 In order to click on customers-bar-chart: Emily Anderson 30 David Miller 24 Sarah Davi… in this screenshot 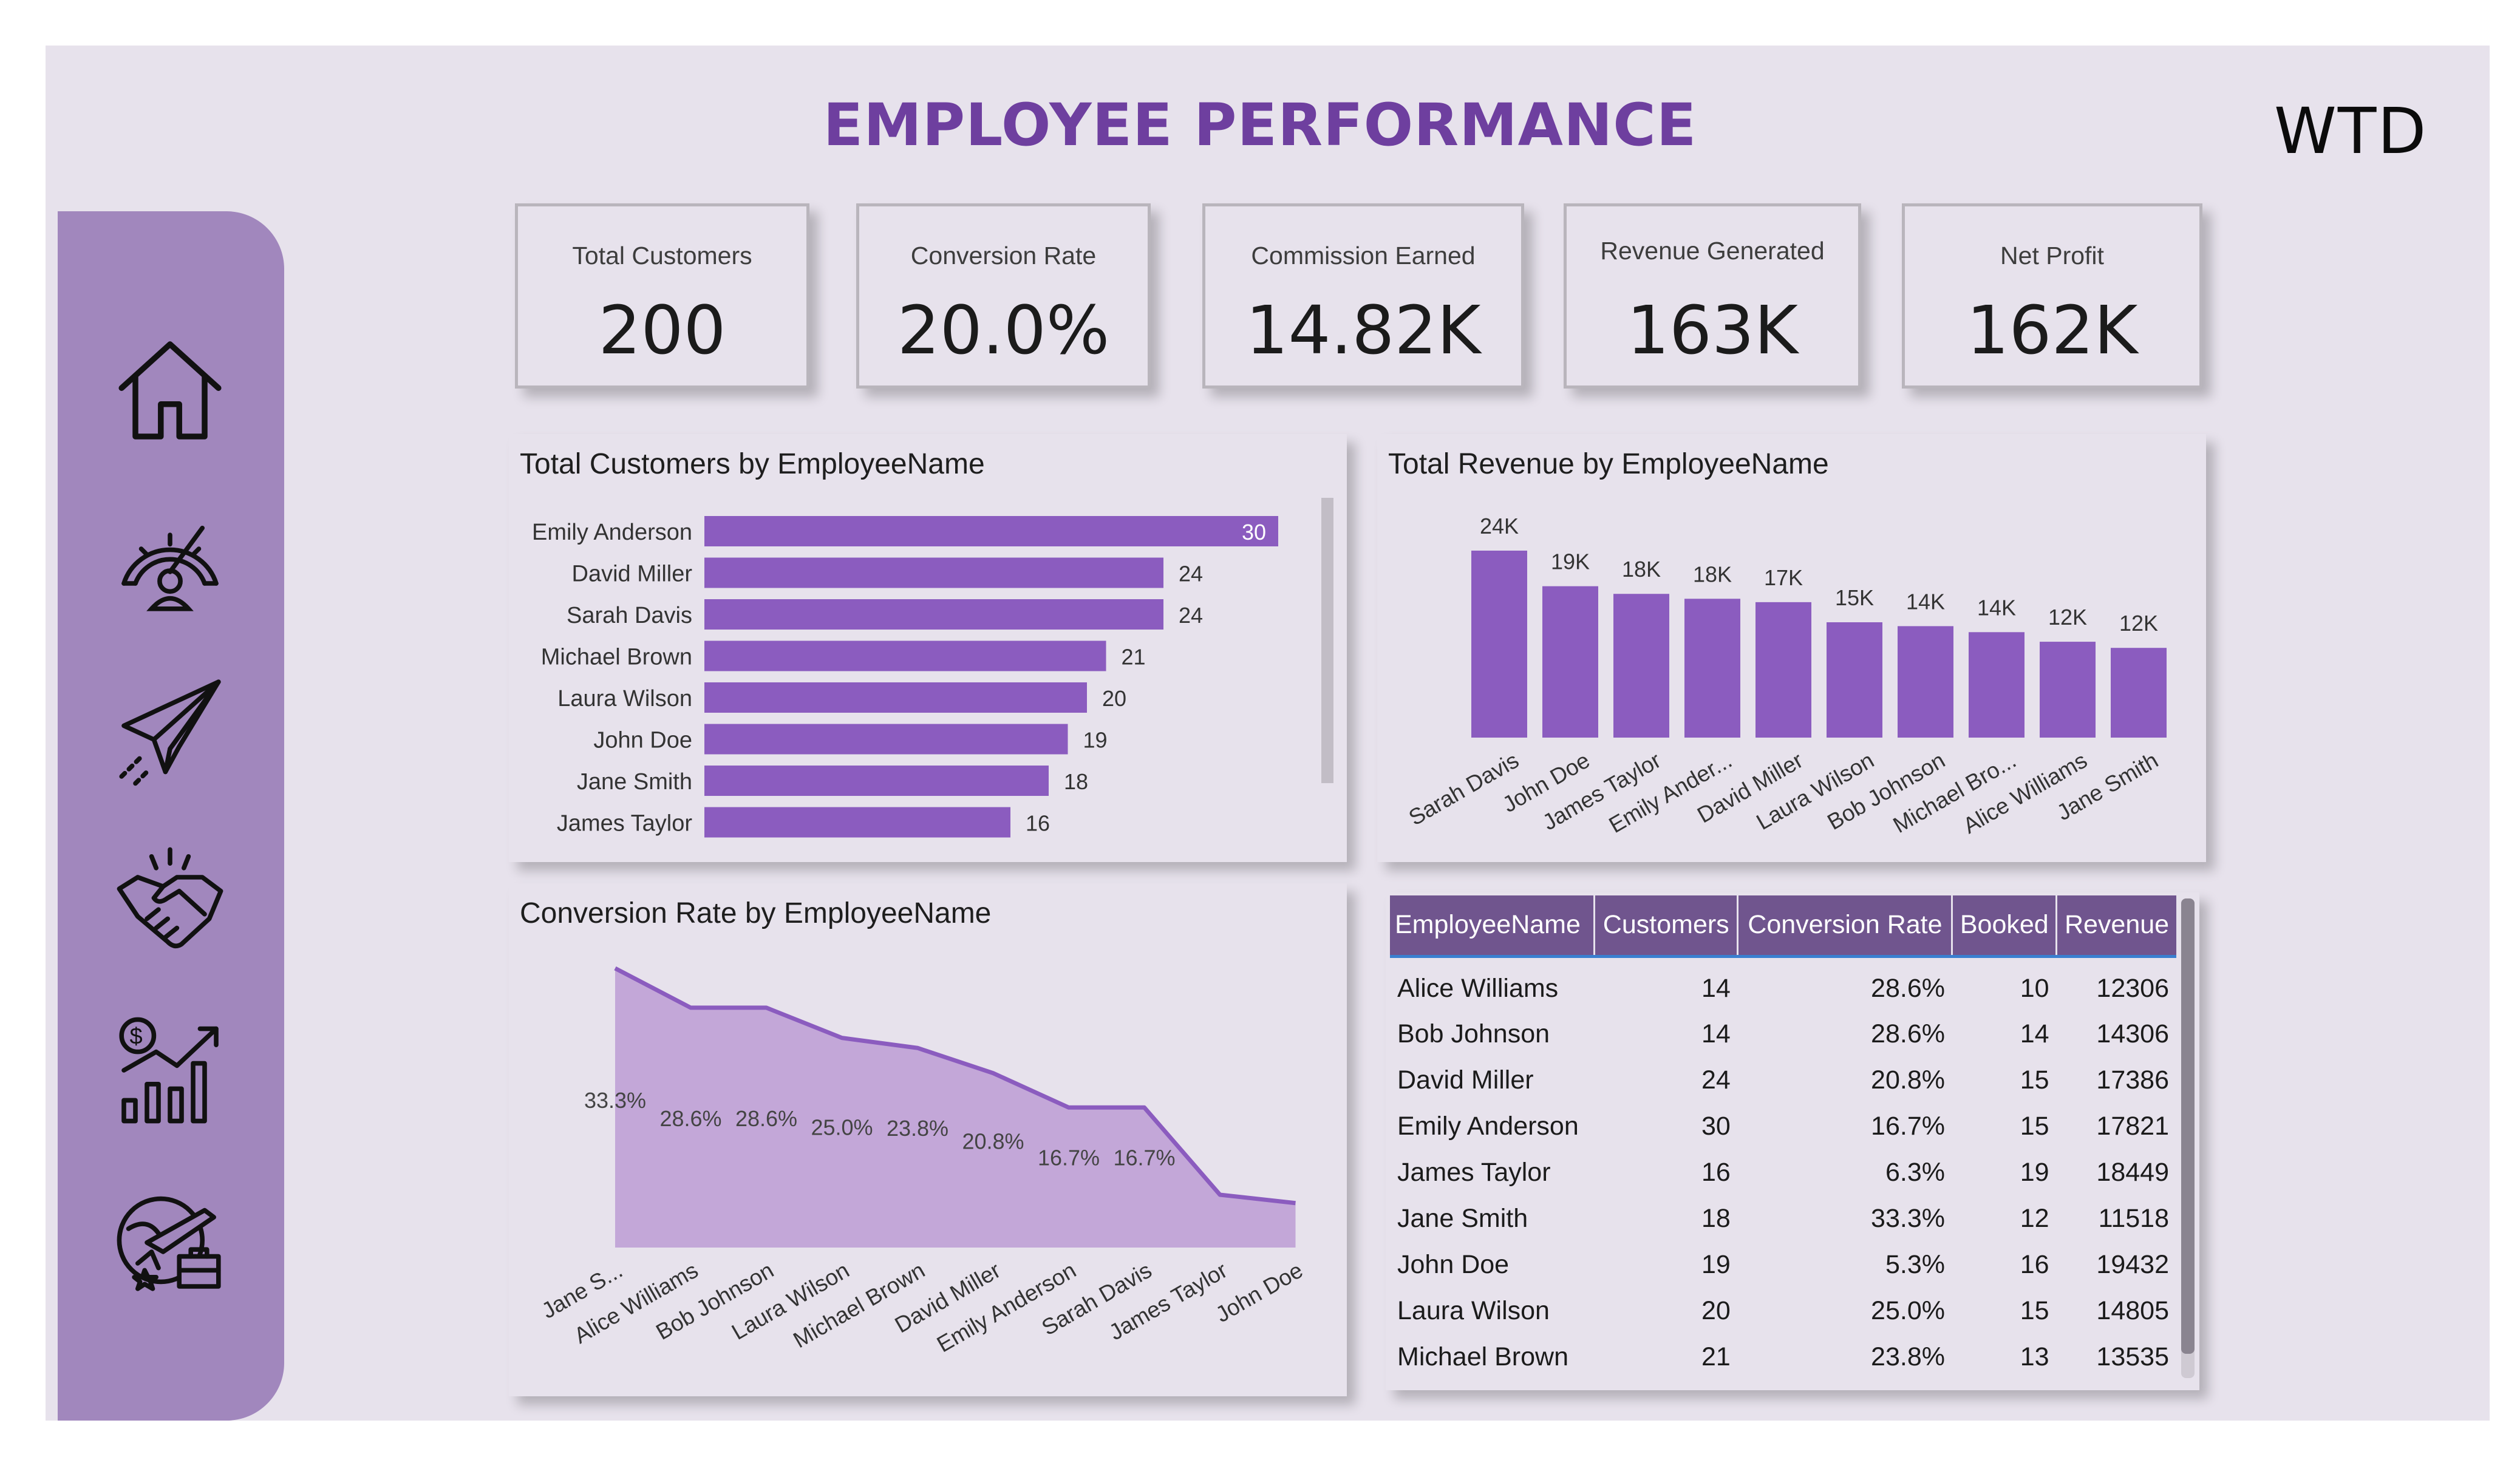, I will do `click(905, 677)`.